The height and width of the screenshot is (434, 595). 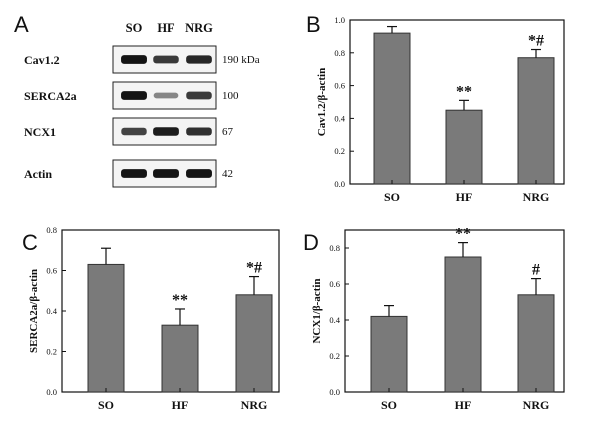 I want to click on blot-lane-label-so: SO, so click(x=134, y=28).